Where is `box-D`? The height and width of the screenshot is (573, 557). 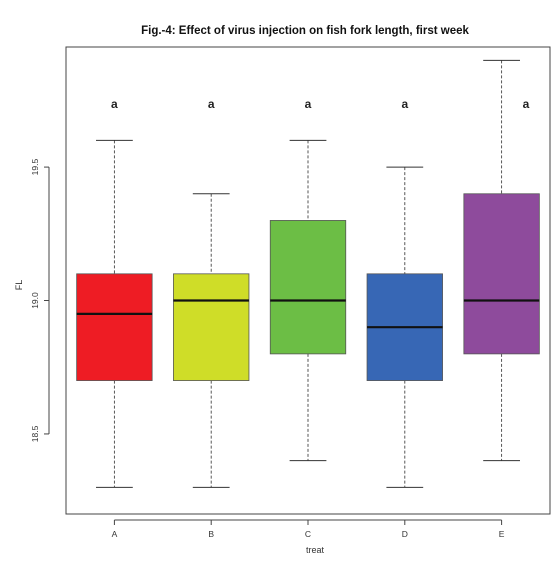 box-D is located at coordinates (404, 327).